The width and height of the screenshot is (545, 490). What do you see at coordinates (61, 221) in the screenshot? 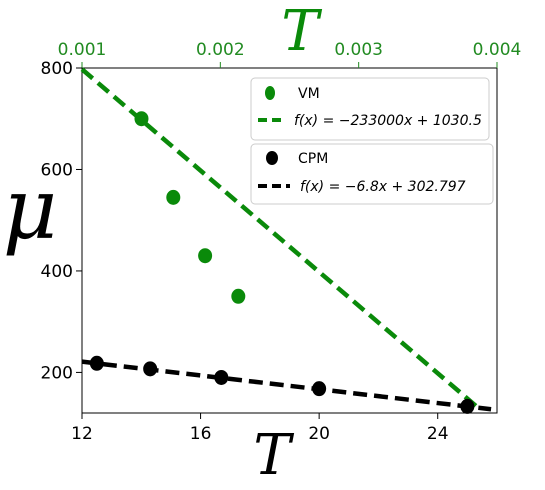
I see `y-axis: 200 400 600 800` at bounding box center [61, 221].